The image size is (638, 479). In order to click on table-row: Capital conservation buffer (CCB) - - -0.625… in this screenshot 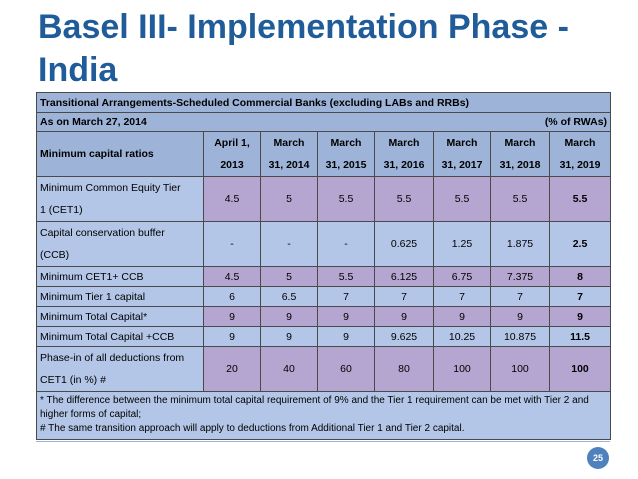, I will do `click(324, 244)`.